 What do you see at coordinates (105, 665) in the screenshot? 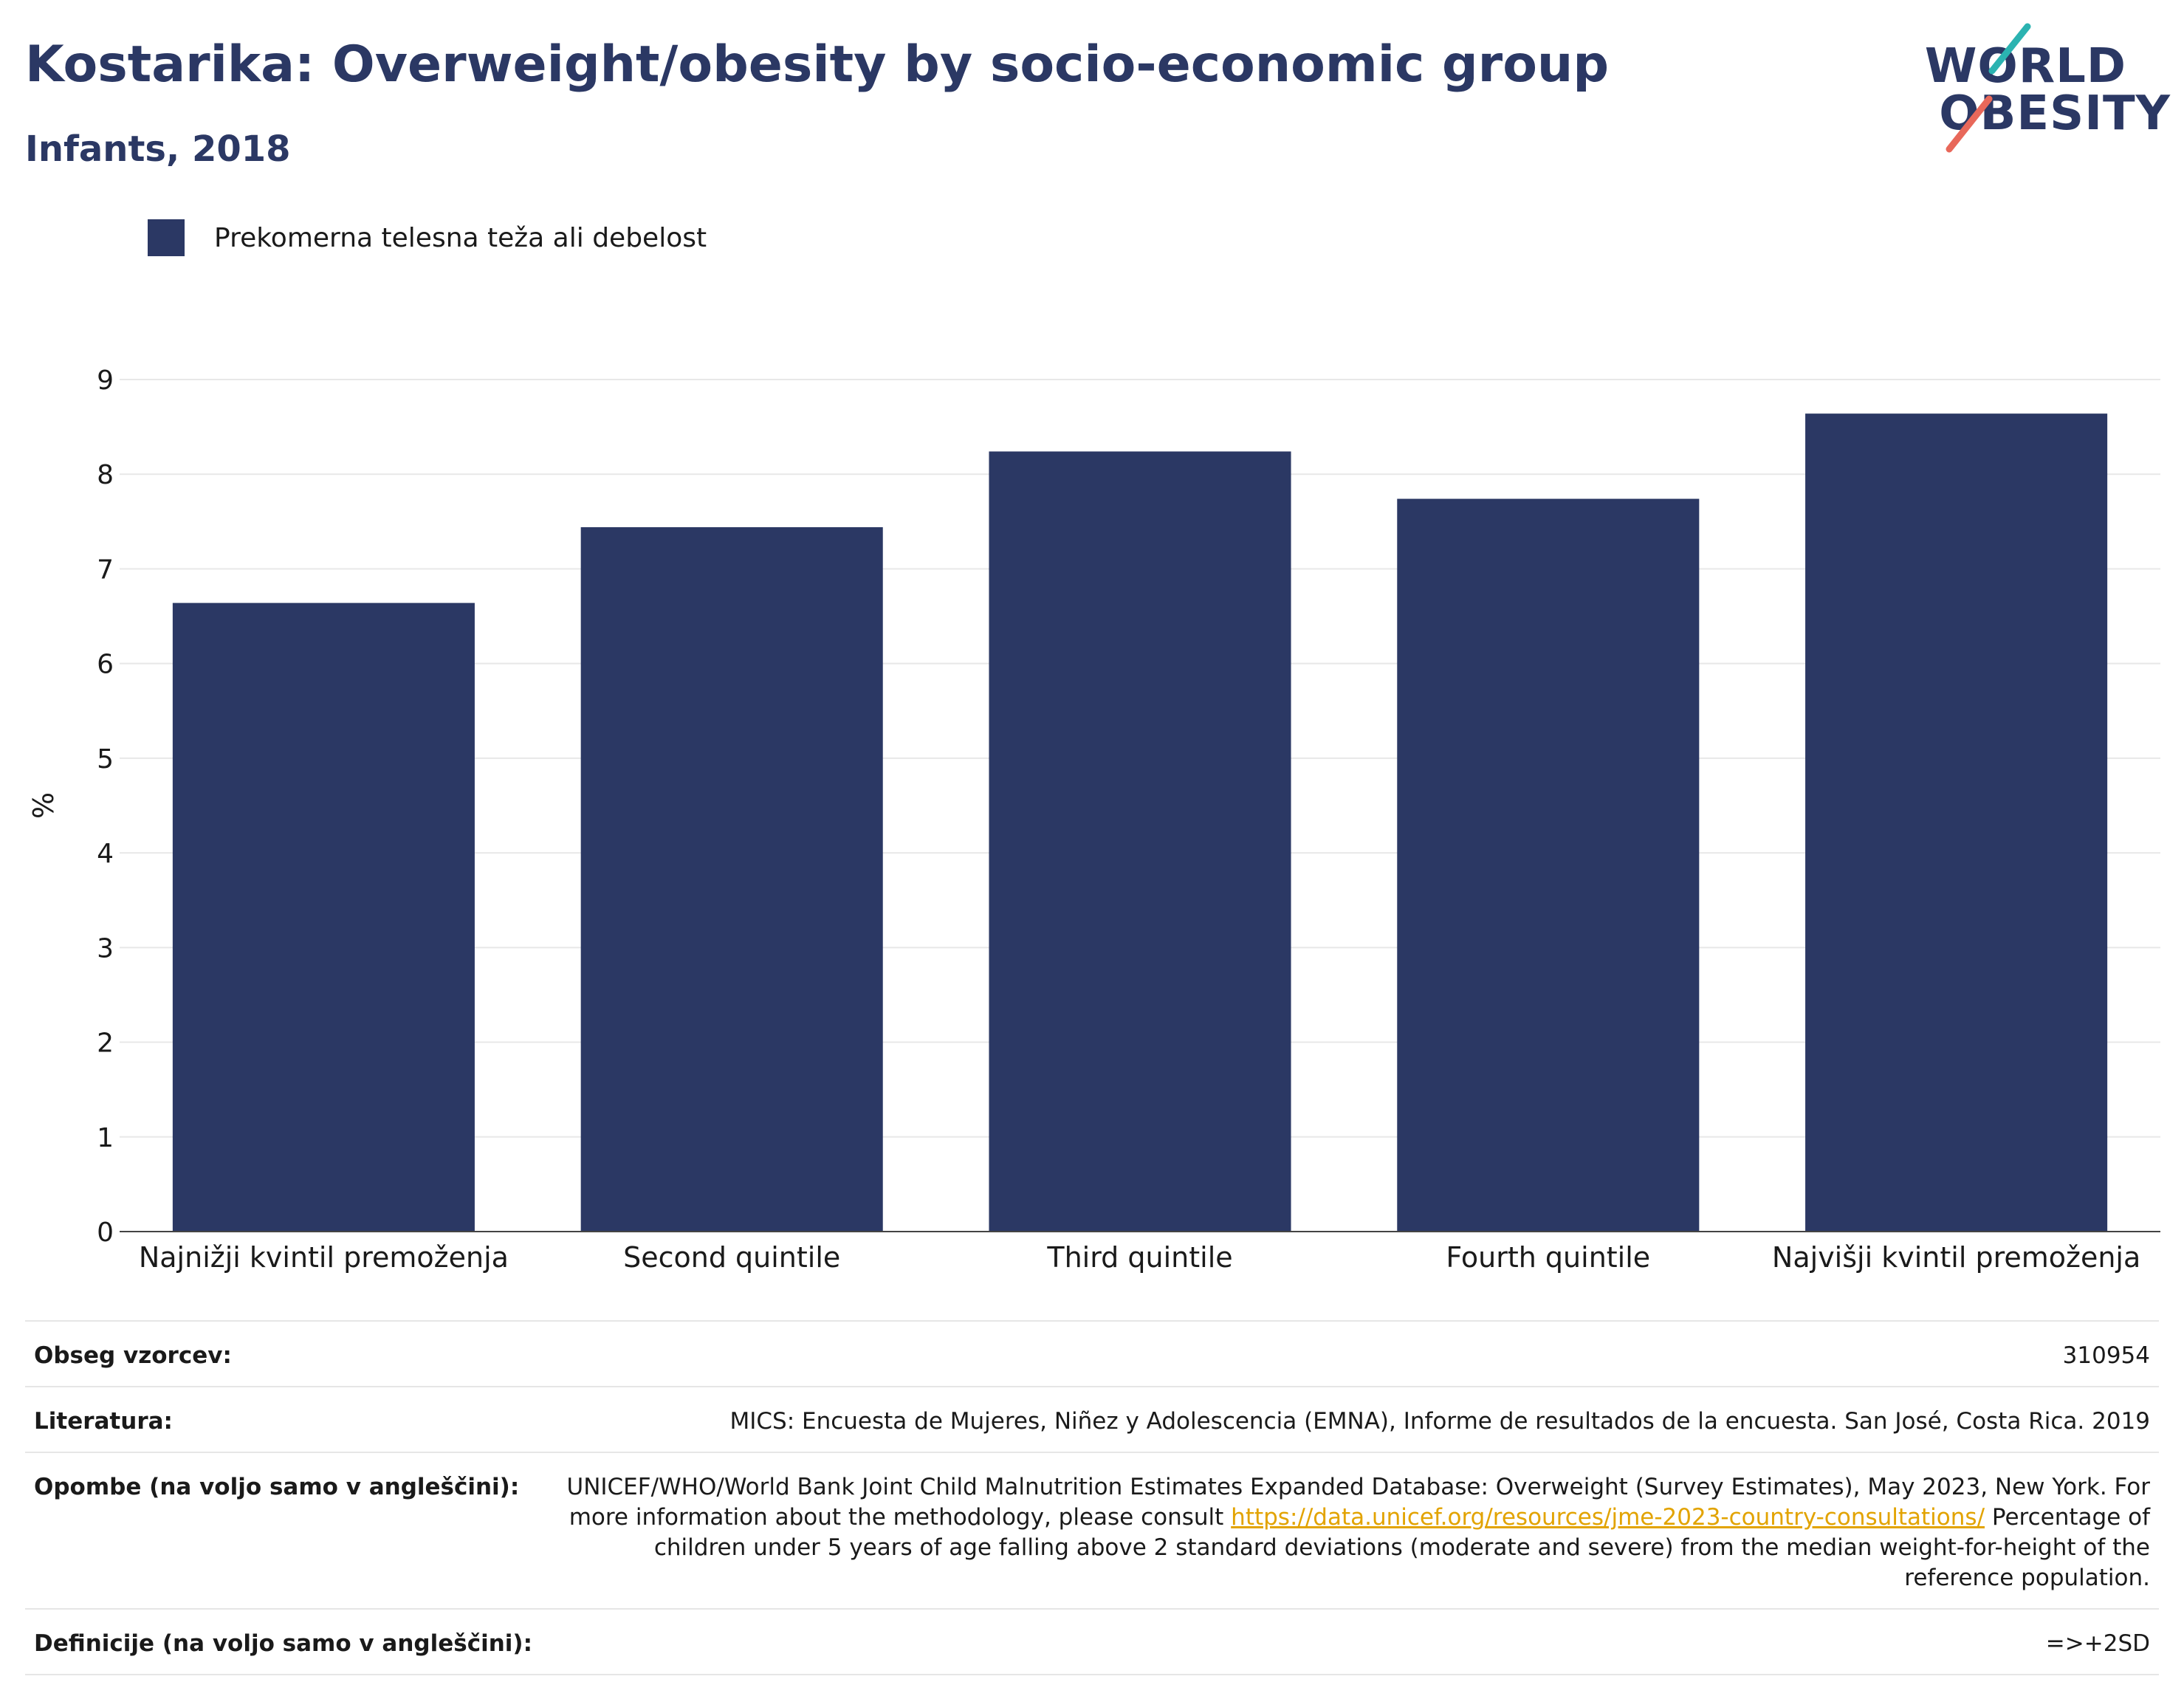
I see `y-tick-label: 6` at bounding box center [105, 665].